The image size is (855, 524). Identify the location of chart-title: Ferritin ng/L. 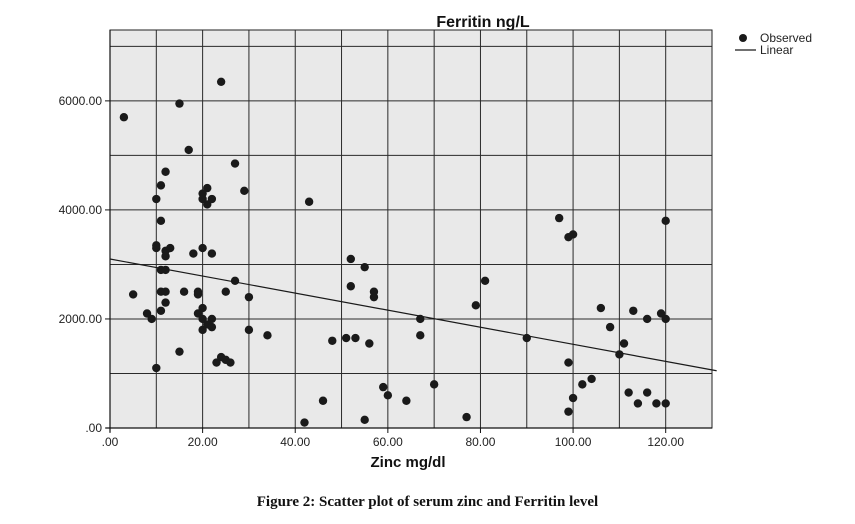
(483, 22).